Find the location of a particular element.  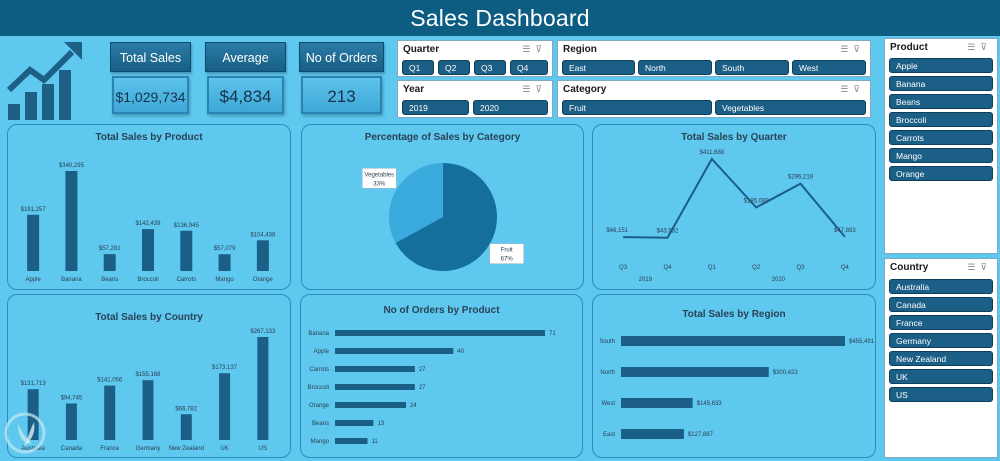

data-label: $127,887 is located at coordinates (701, 435).